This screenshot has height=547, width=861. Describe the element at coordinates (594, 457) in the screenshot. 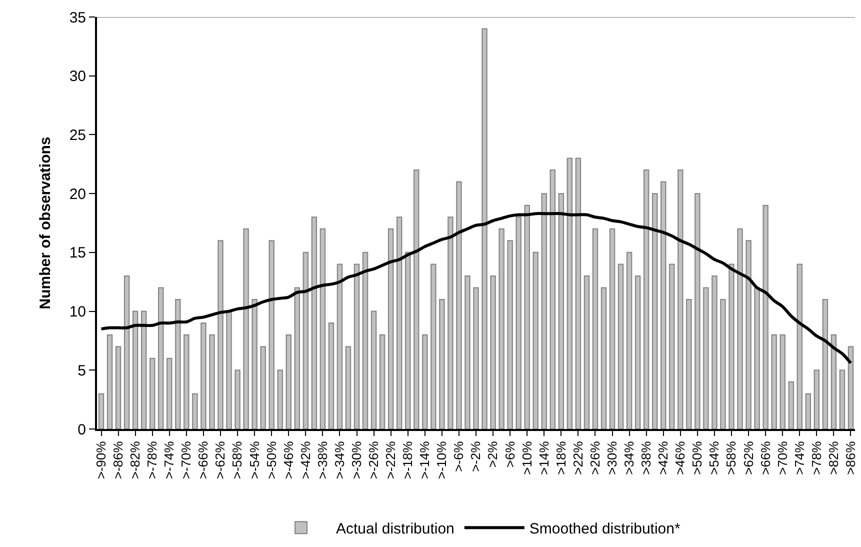

I see `x-tick-label: >26%` at that location.